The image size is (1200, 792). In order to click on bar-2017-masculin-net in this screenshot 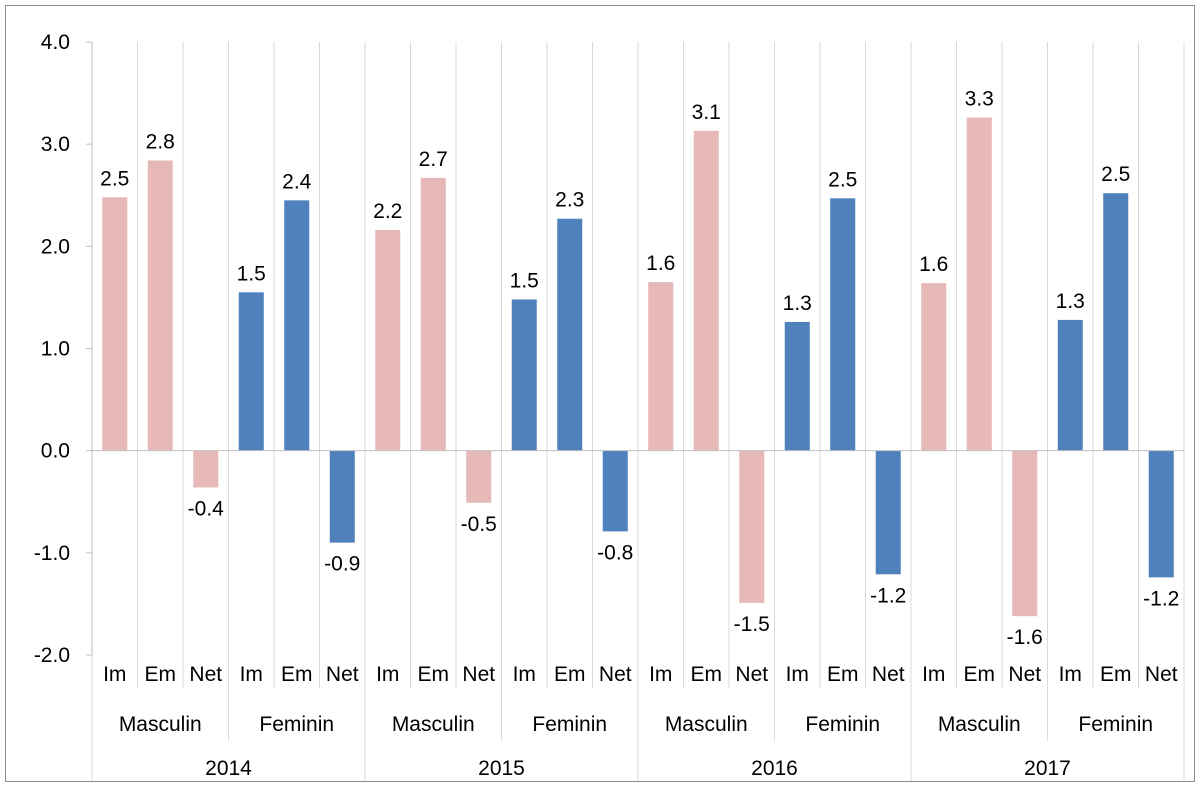, I will do `click(1025, 533)`.